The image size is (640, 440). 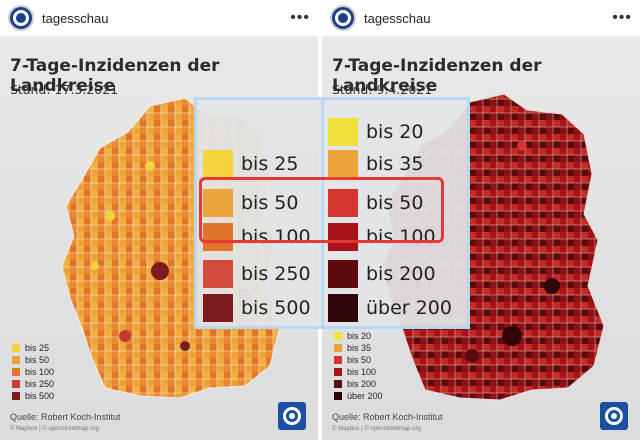 I want to click on legend-item: bis 250, so click(x=33, y=384).